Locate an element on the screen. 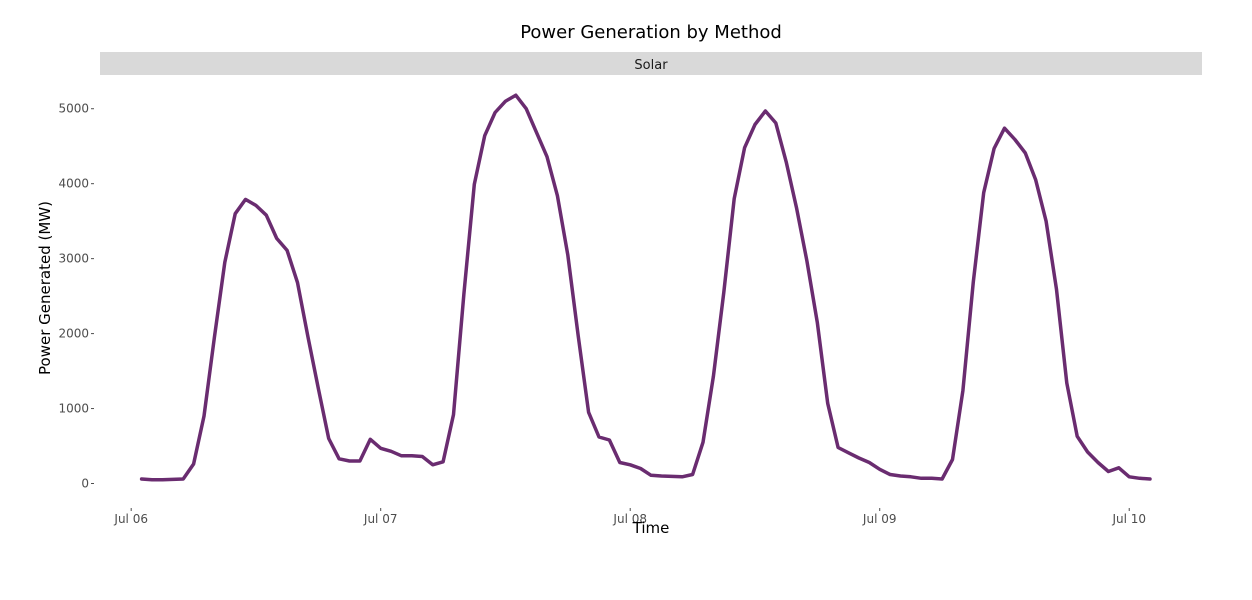  y-axis: 0 1000 2000 3000 4000 5000 is located at coordinates (76, 296).